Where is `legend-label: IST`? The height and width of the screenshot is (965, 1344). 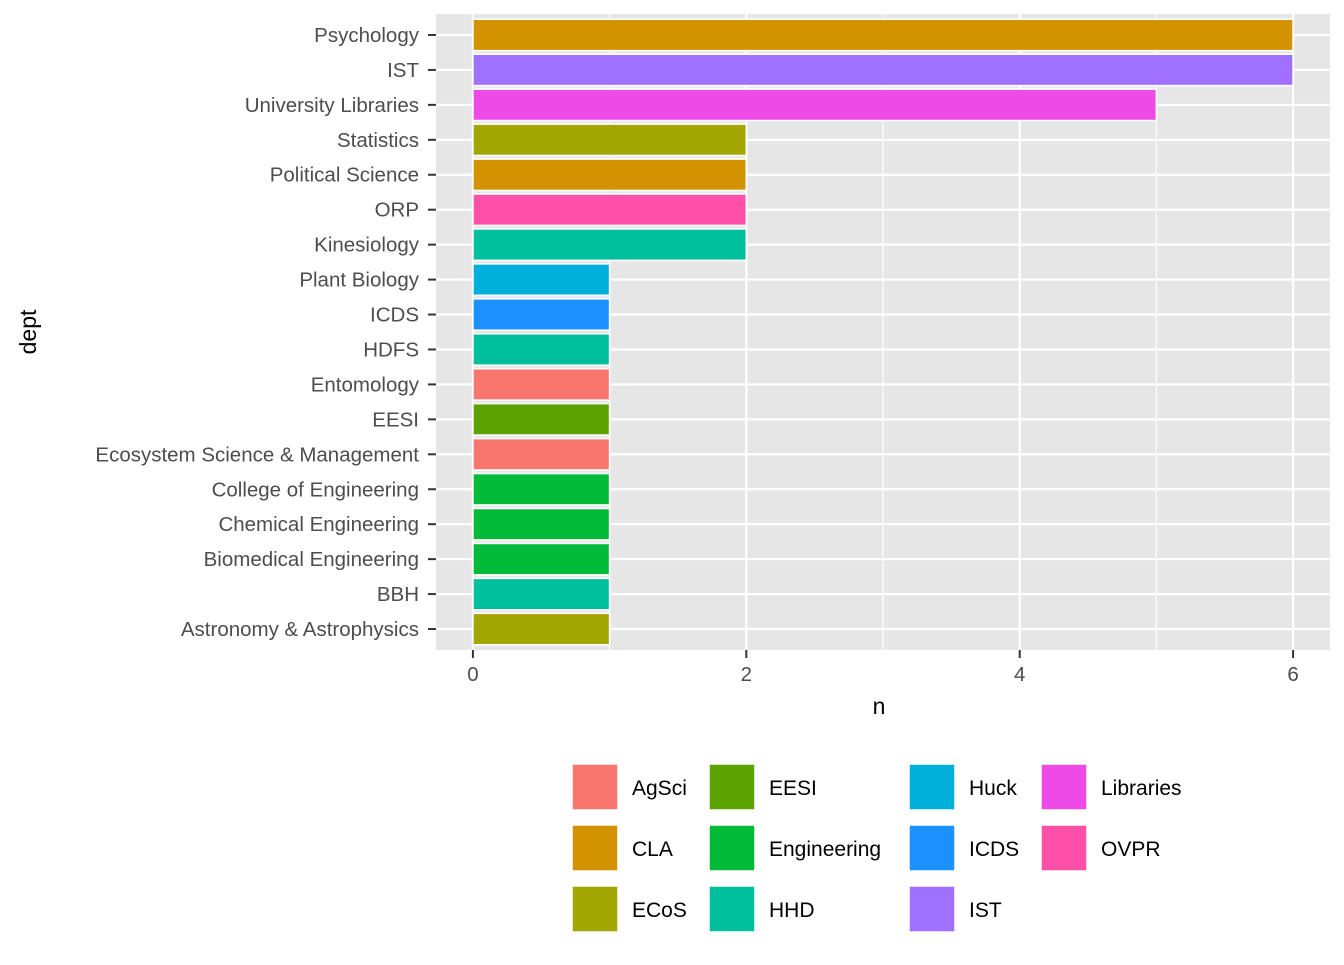 legend-label: IST is located at coordinates (985, 910).